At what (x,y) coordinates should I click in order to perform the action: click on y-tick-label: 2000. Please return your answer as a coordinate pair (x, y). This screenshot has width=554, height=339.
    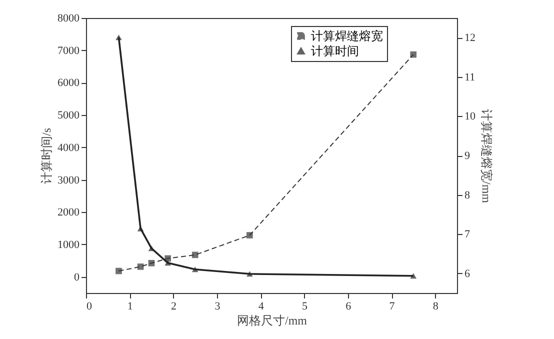
    Looking at the image, I should click on (69, 212).